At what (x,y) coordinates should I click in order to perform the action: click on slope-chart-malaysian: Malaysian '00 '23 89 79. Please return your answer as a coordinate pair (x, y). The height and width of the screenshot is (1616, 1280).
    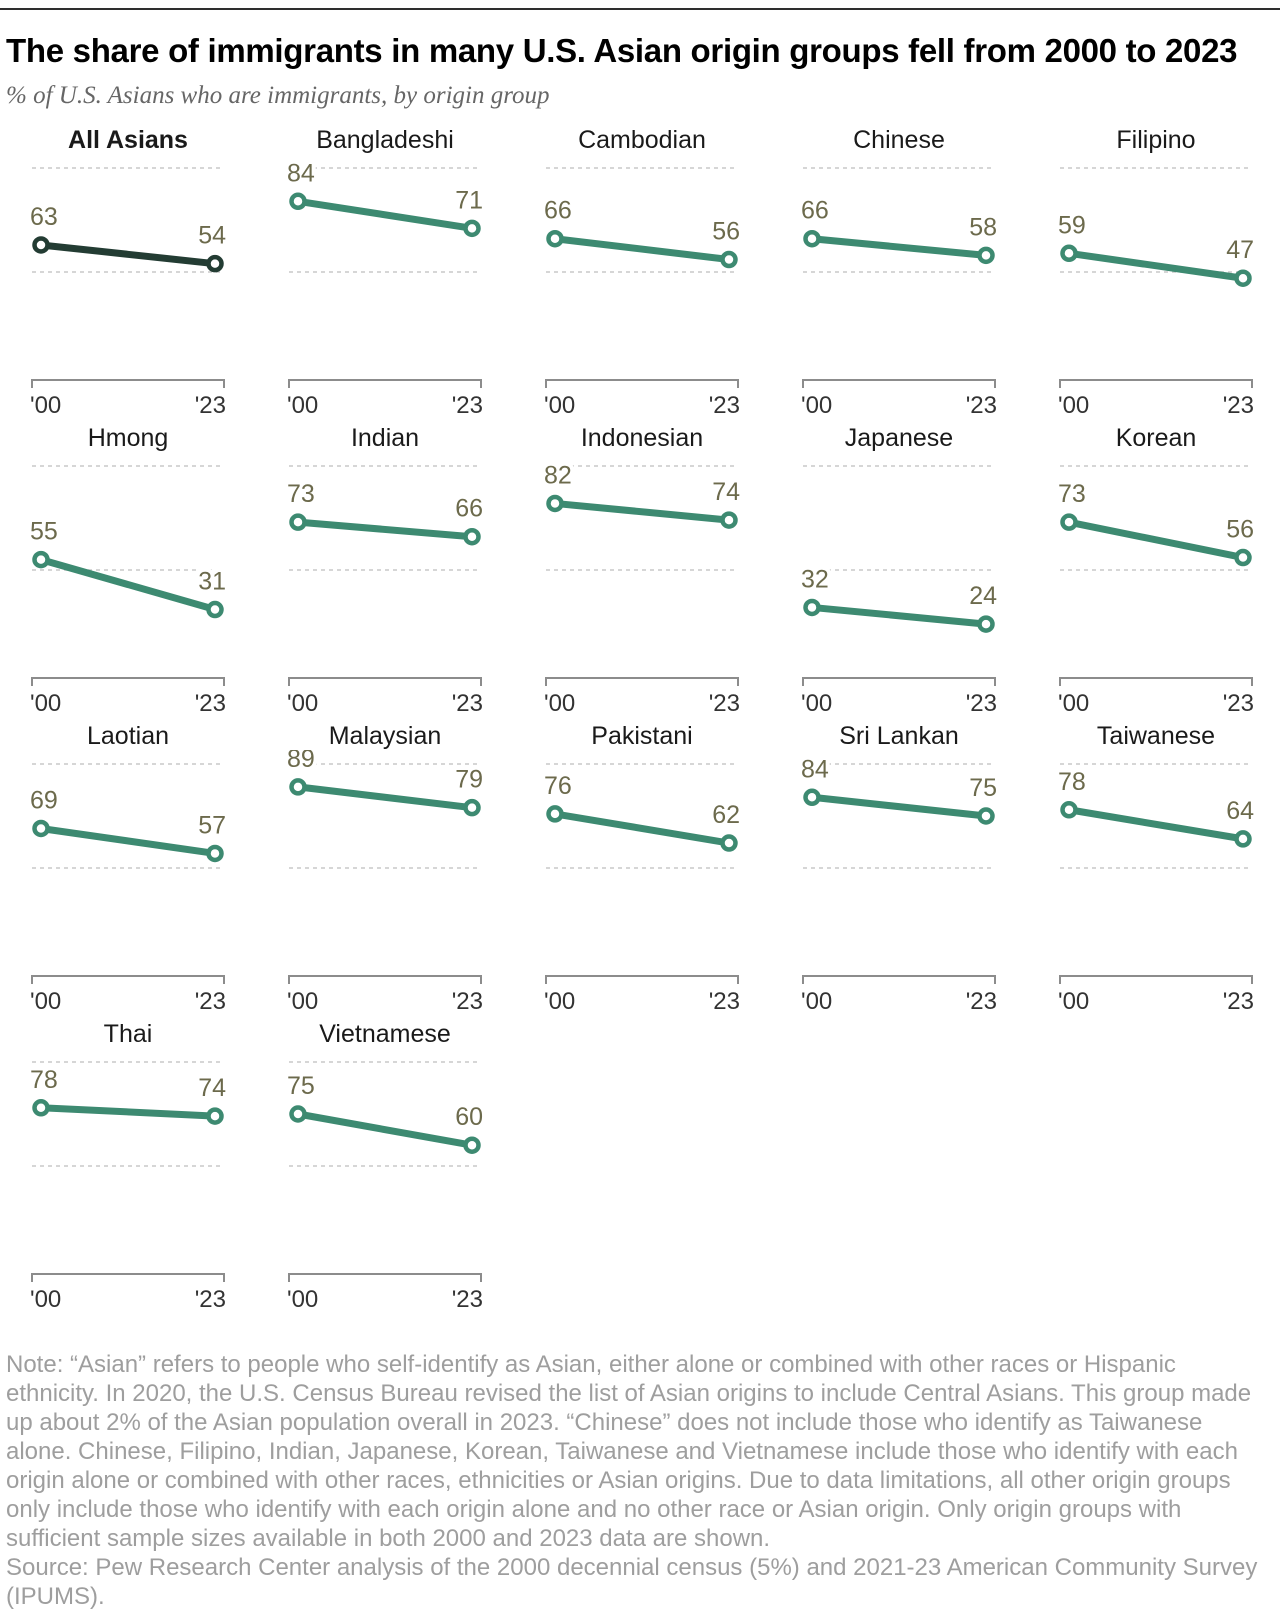
    Looking at the image, I should click on (385, 867).